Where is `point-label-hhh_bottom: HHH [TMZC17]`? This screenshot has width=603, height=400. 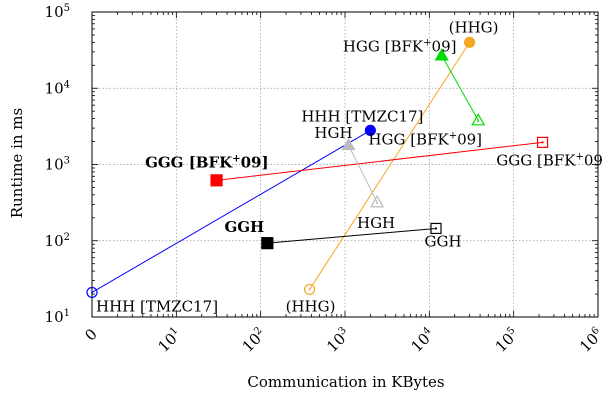
point-label-hhh_bottom: HHH [TMZC17] is located at coordinates (157, 306).